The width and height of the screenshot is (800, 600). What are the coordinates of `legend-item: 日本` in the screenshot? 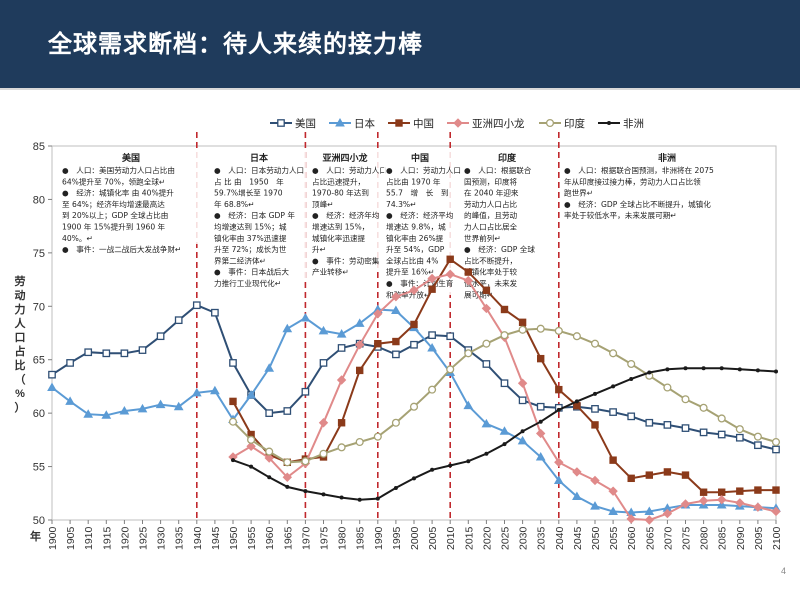 It's located at (352, 123).